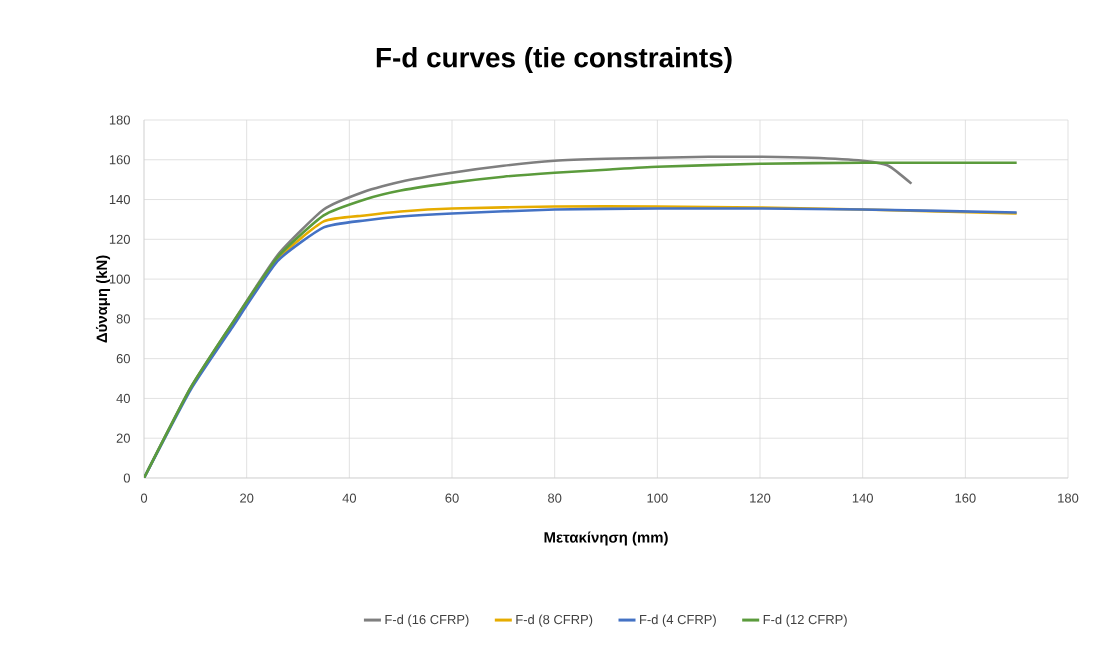  What do you see at coordinates (119, 279) in the screenshot?
I see `y-tick-label: 100` at bounding box center [119, 279].